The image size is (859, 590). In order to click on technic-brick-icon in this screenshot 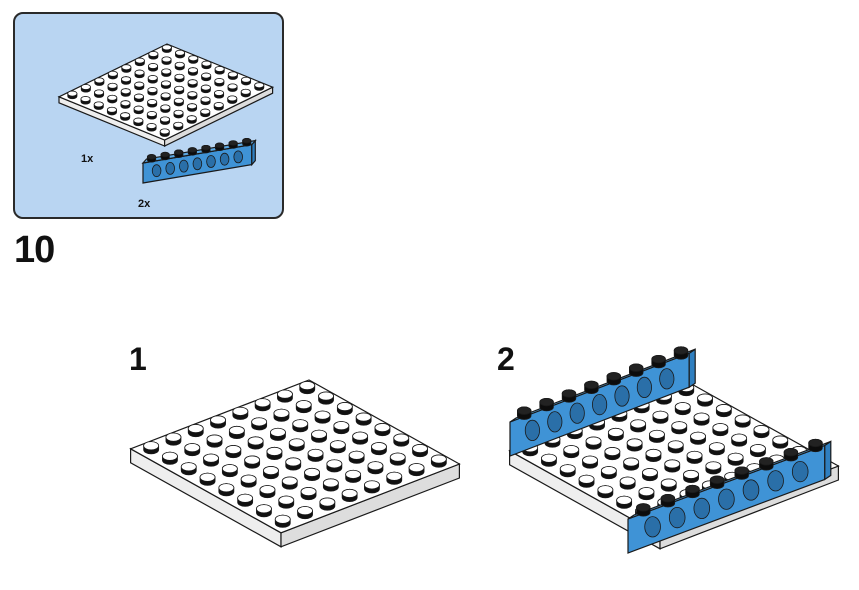, I will do `click(199, 161)`.